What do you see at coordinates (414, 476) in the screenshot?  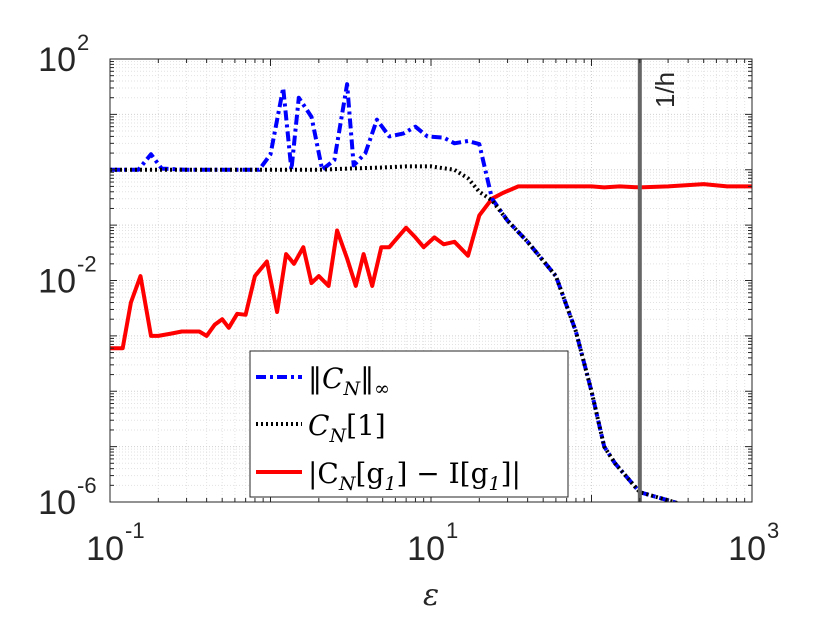 I see `legend-label-3: |CN[g1] − I[g1]|` at bounding box center [414, 476].